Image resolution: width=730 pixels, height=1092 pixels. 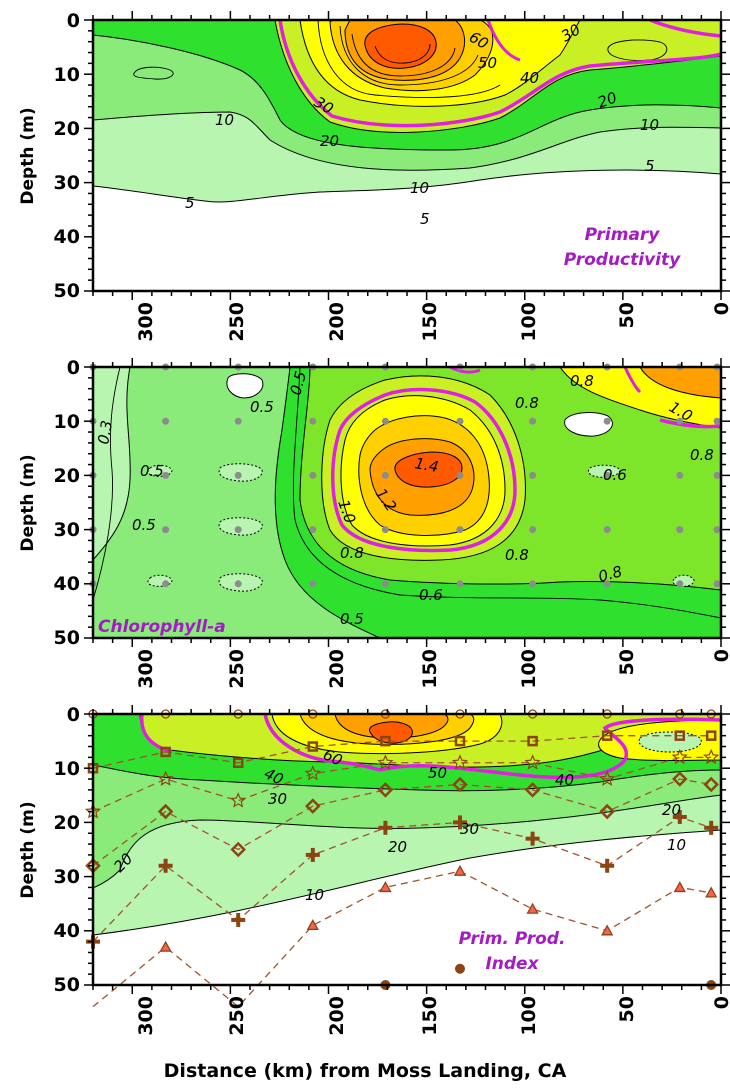 I want to click on contour-label: 0.6, so click(x=431, y=595).